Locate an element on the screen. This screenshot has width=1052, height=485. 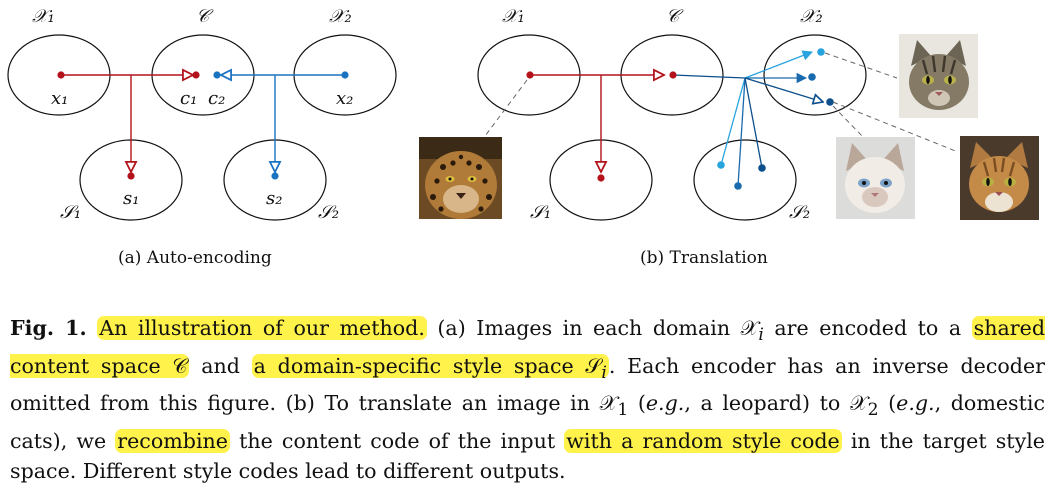
s1-space-label: 𝒮₁ is located at coordinates (70, 212).